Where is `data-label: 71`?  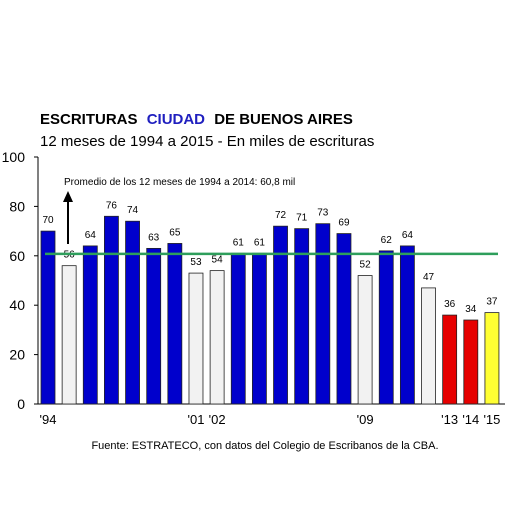 data-label: 71 is located at coordinates (302, 218).